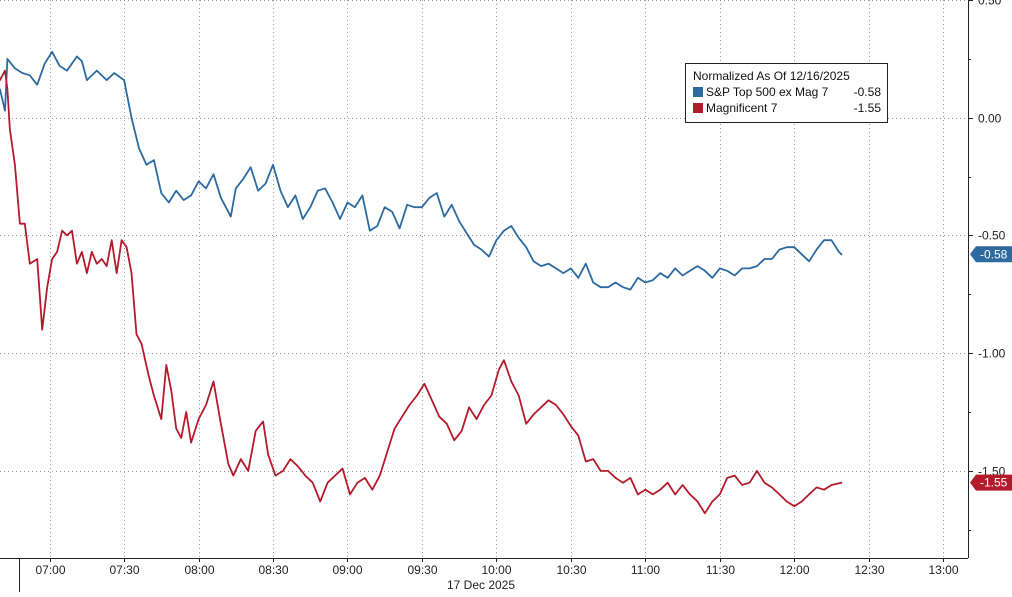 The height and width of the screenshot is (597, 1012). What do you see at coordinates (990, 119) in the screenshot?
I see `y-tick-label: 0.00` at bounding box center [990, 119].